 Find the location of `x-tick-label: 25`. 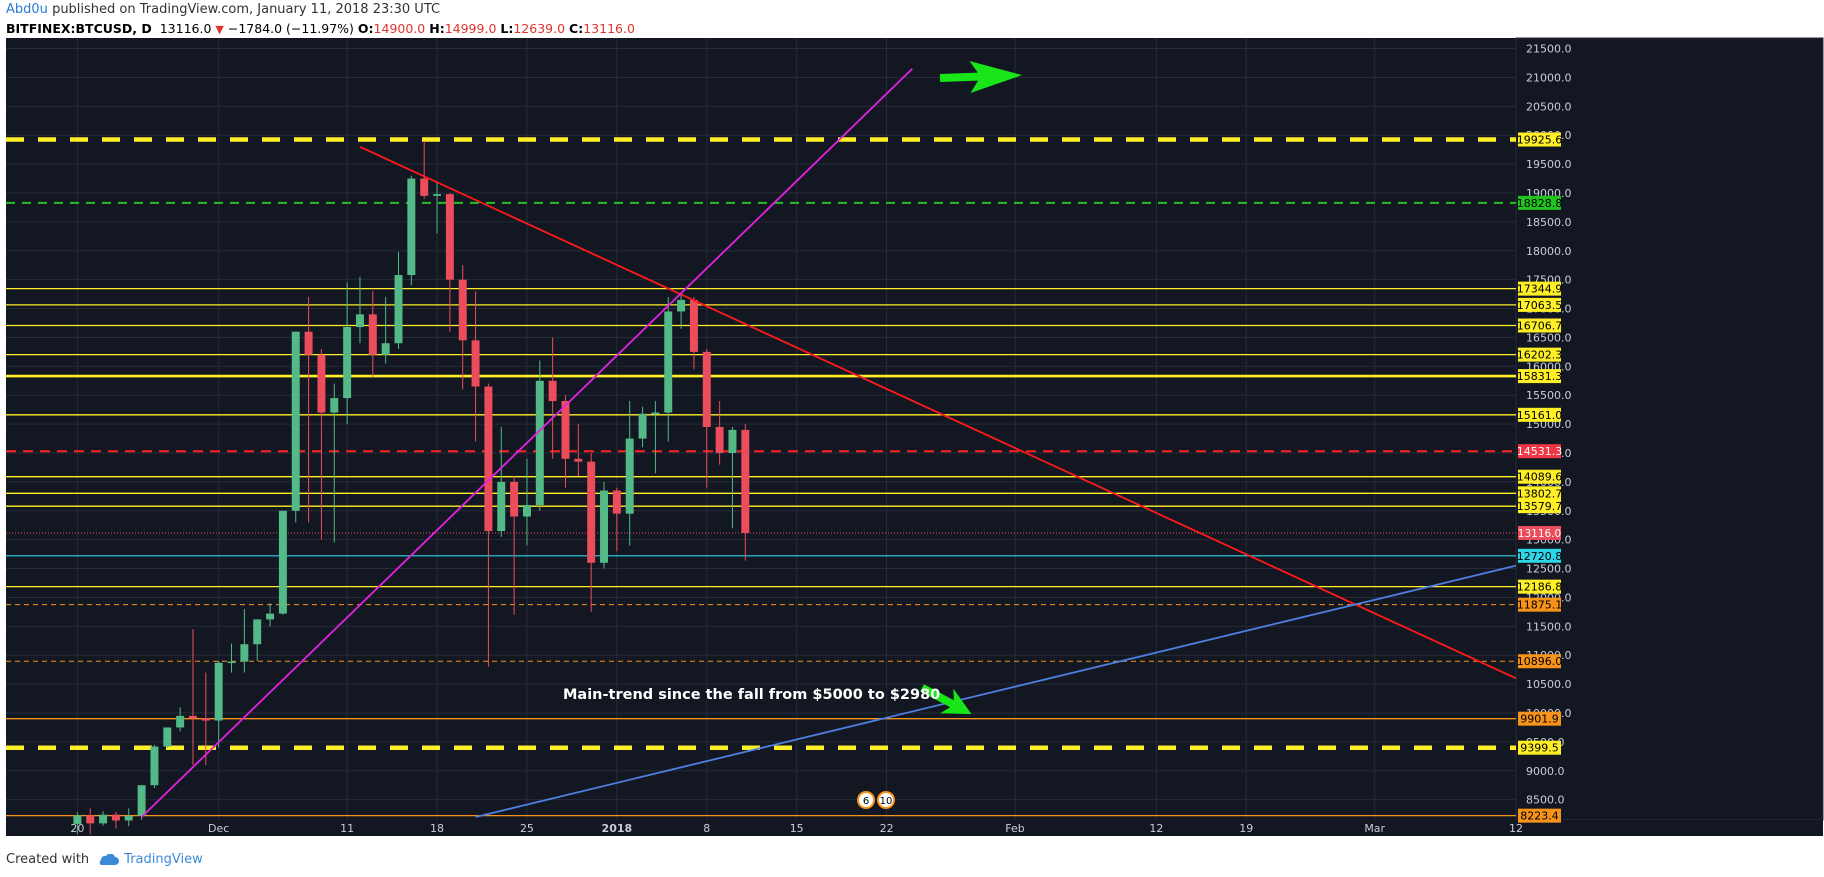

x-tick-label: 25 is located at coordinates (527, 828).